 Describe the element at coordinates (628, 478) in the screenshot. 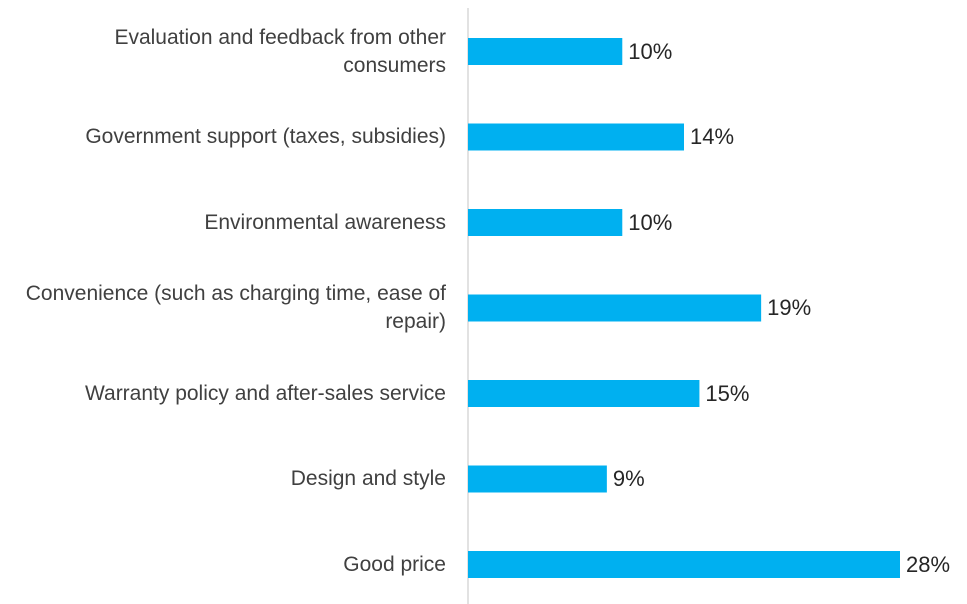

I see `data-label: 9%` at that location.